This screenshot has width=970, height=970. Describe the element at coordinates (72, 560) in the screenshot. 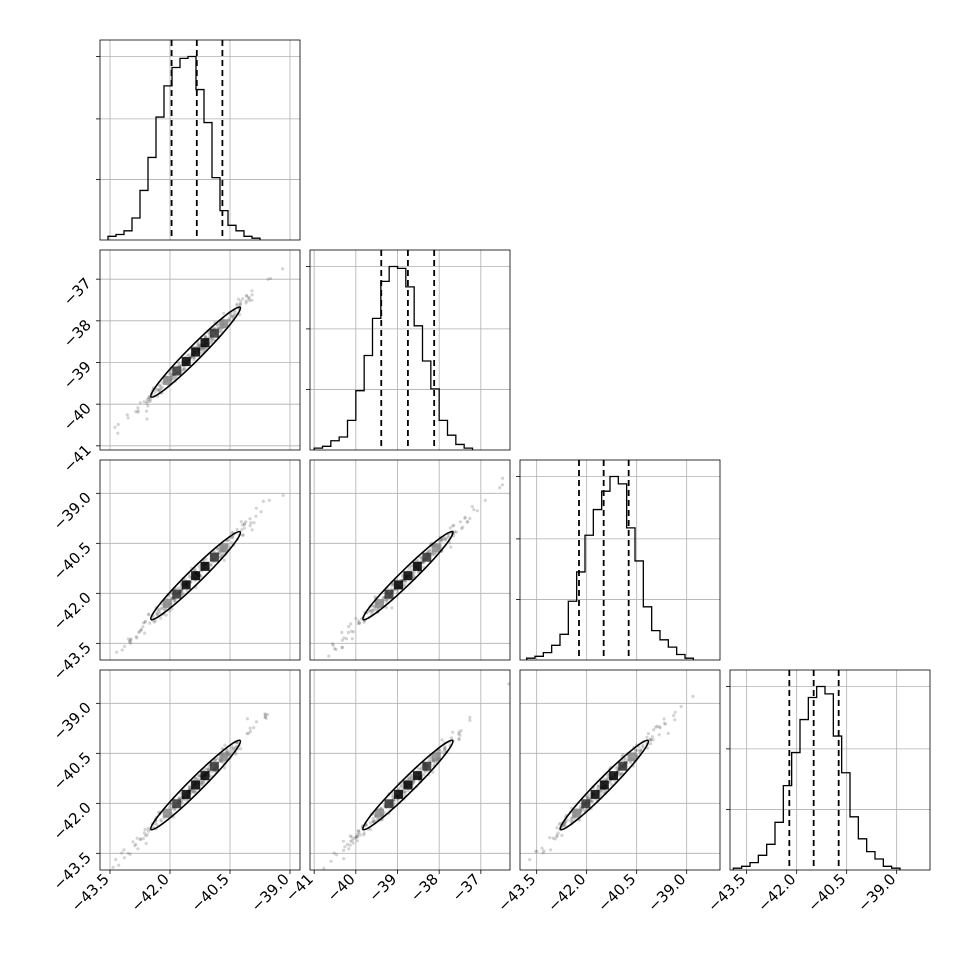

I see `y-tick-label: −40.5` at that location.